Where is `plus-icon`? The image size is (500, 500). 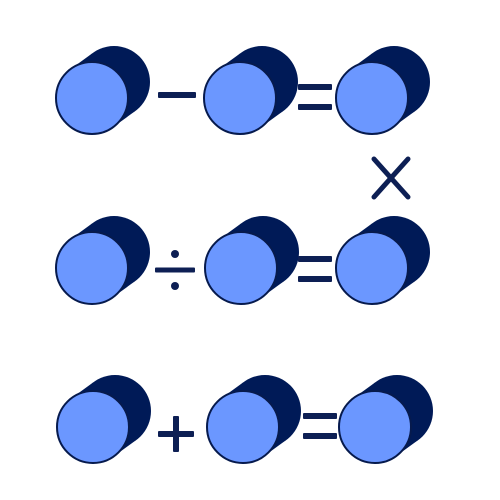
plus-icon is located at coordinates (176, 434).